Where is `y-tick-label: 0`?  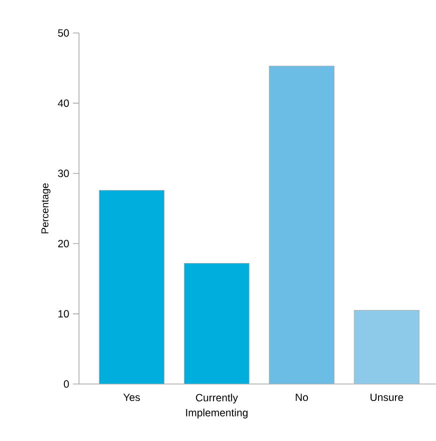 y-tick-label: 0 is located at coordinates (66, 384).